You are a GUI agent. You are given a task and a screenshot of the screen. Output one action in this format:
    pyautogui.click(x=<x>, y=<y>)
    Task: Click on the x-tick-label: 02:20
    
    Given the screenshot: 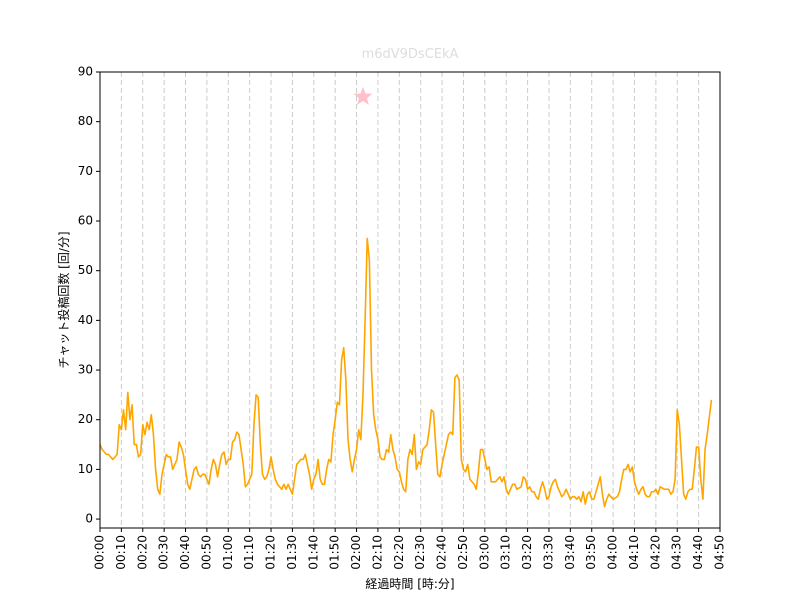 What is the action you would take?
    pyautogui.click(x=399, y=552)
    